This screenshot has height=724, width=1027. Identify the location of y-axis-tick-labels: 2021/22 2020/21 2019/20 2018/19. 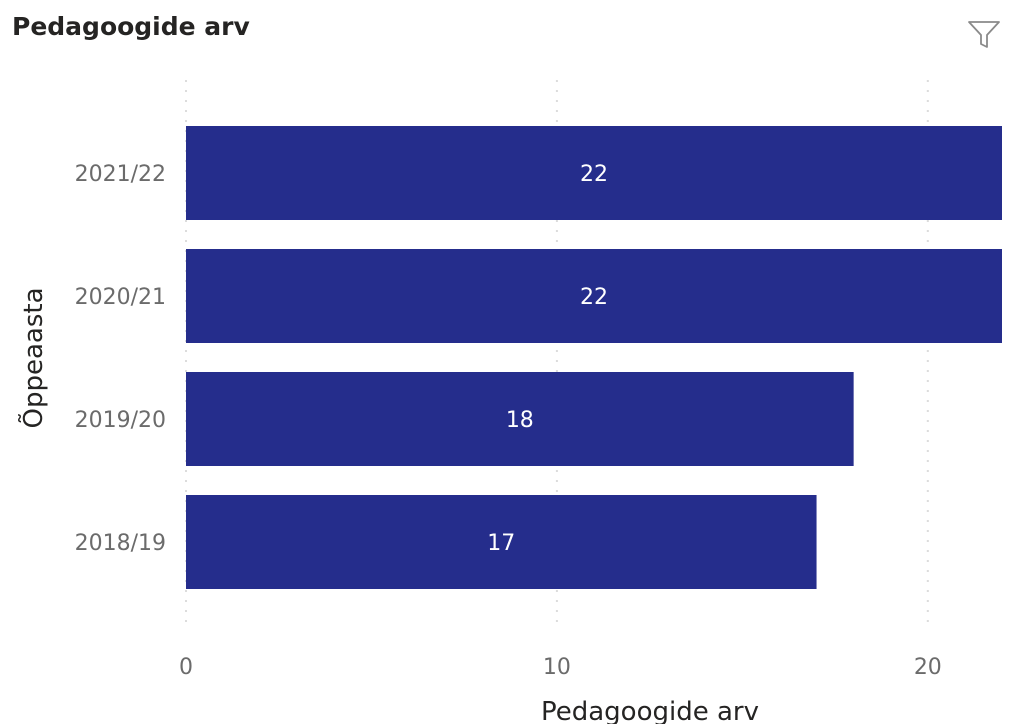
(120, 359).